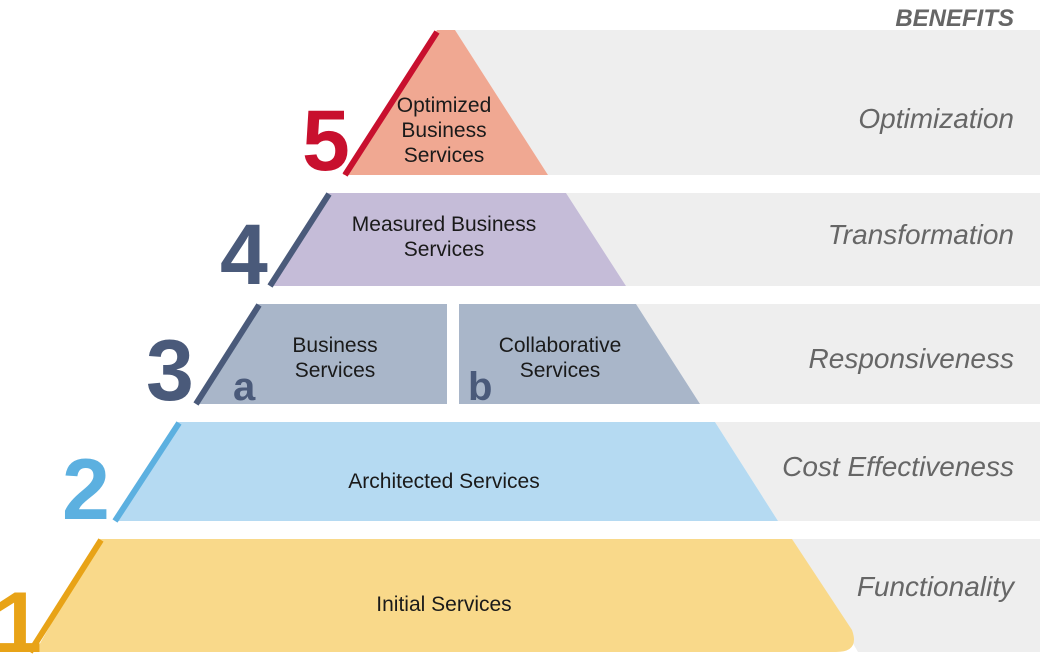 This screenshot has height=661, width=1042. I want to click on tier-3a-label-line-1: Business, so click(334, 345).